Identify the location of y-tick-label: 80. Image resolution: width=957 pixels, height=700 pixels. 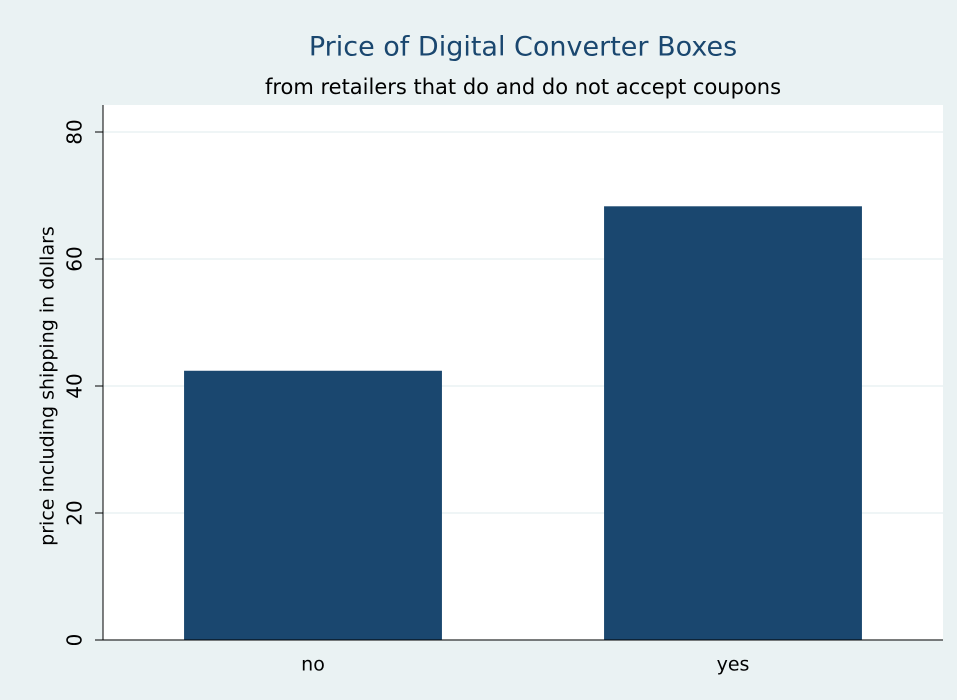
(75, 131).